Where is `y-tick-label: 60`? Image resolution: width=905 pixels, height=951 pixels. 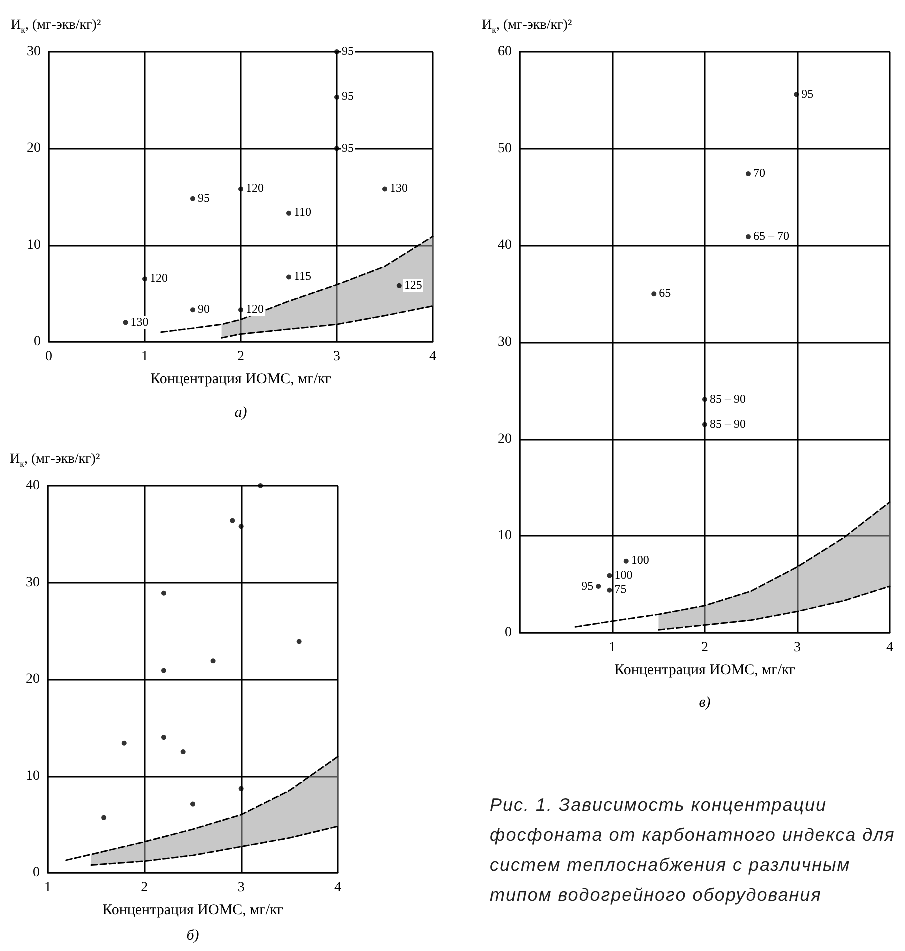 y-tick-label: 60 is located at coordinates (505, 52).